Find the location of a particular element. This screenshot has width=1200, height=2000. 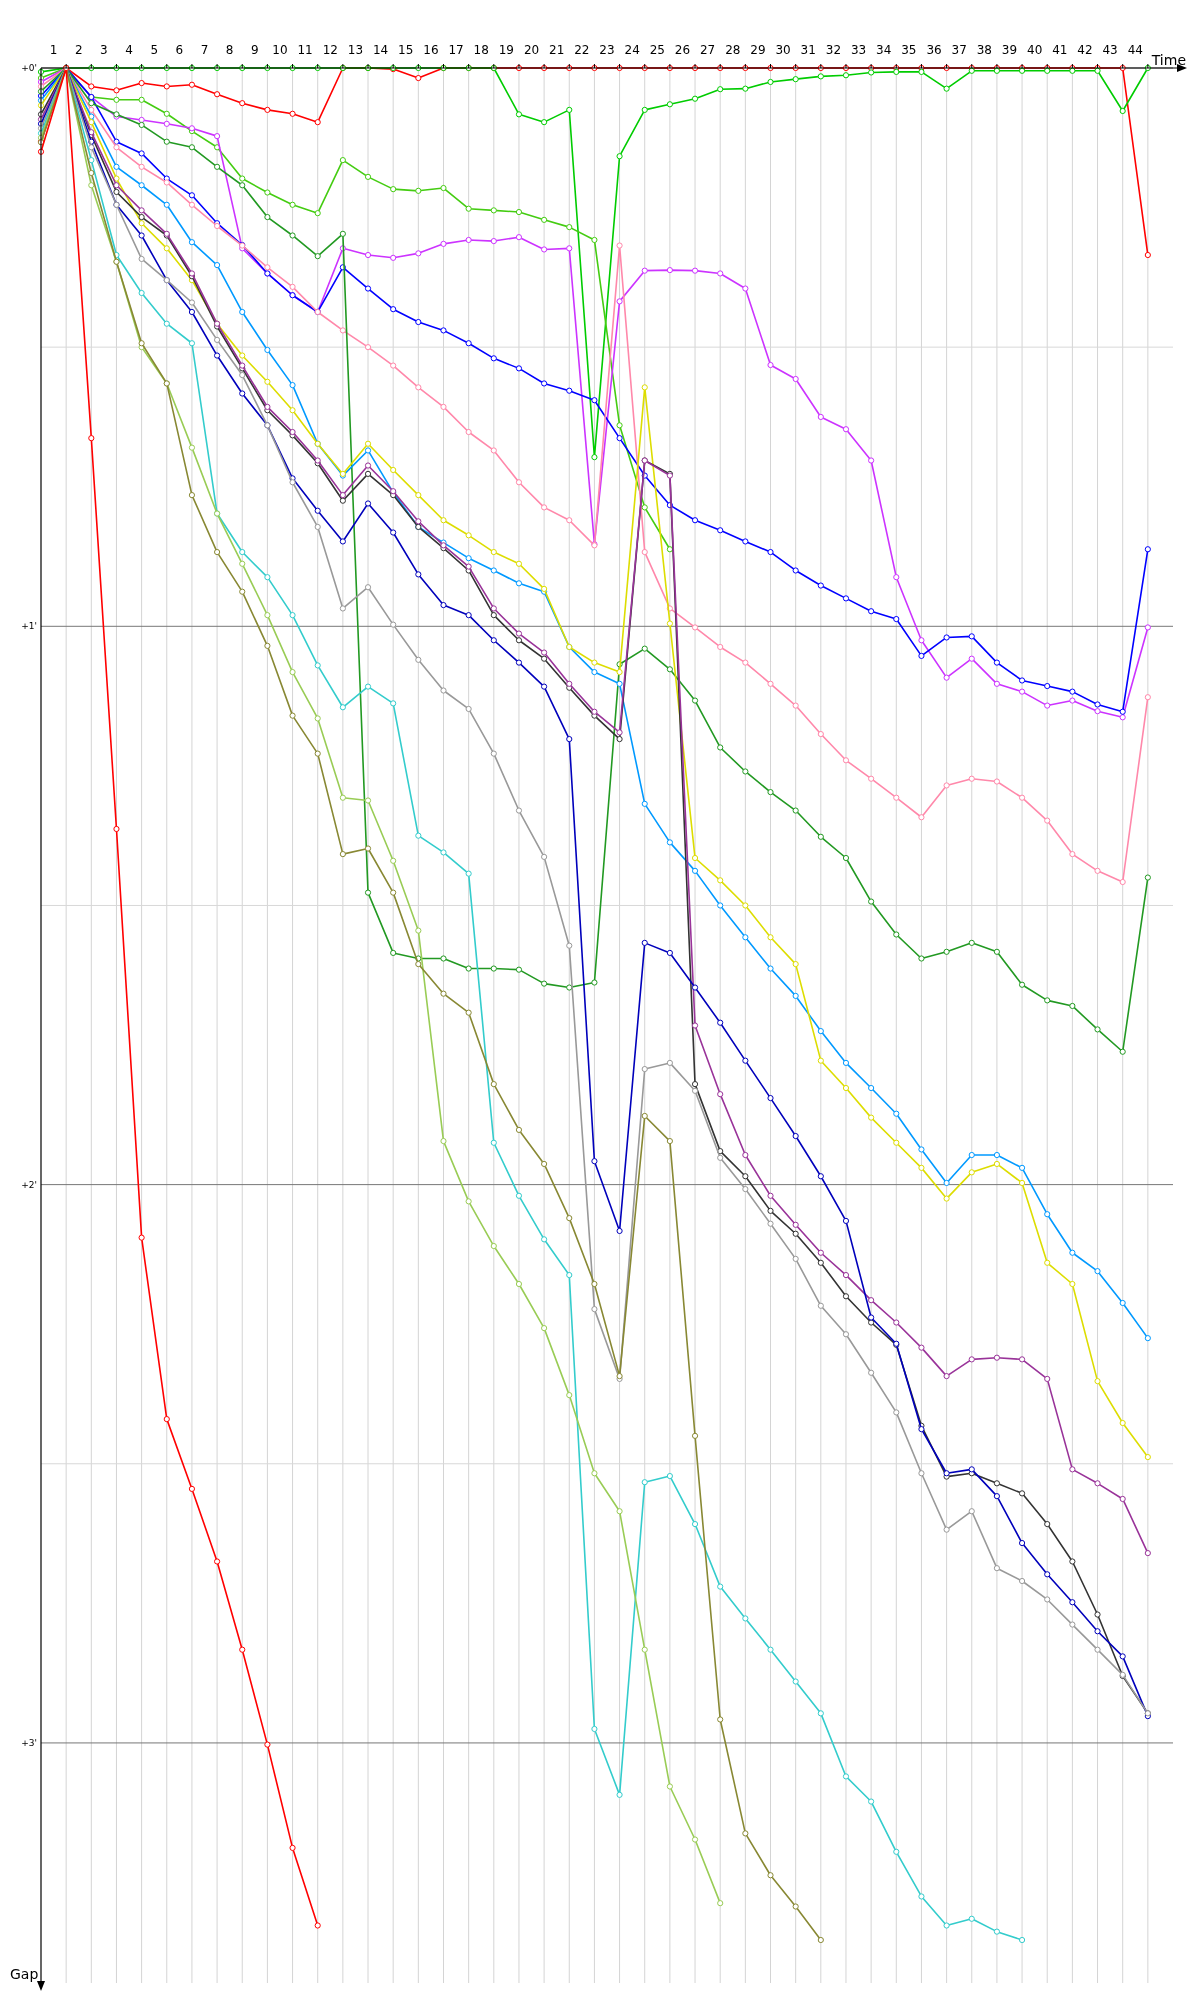

x-tick-label: 20 is located at coordinates (531, 50).